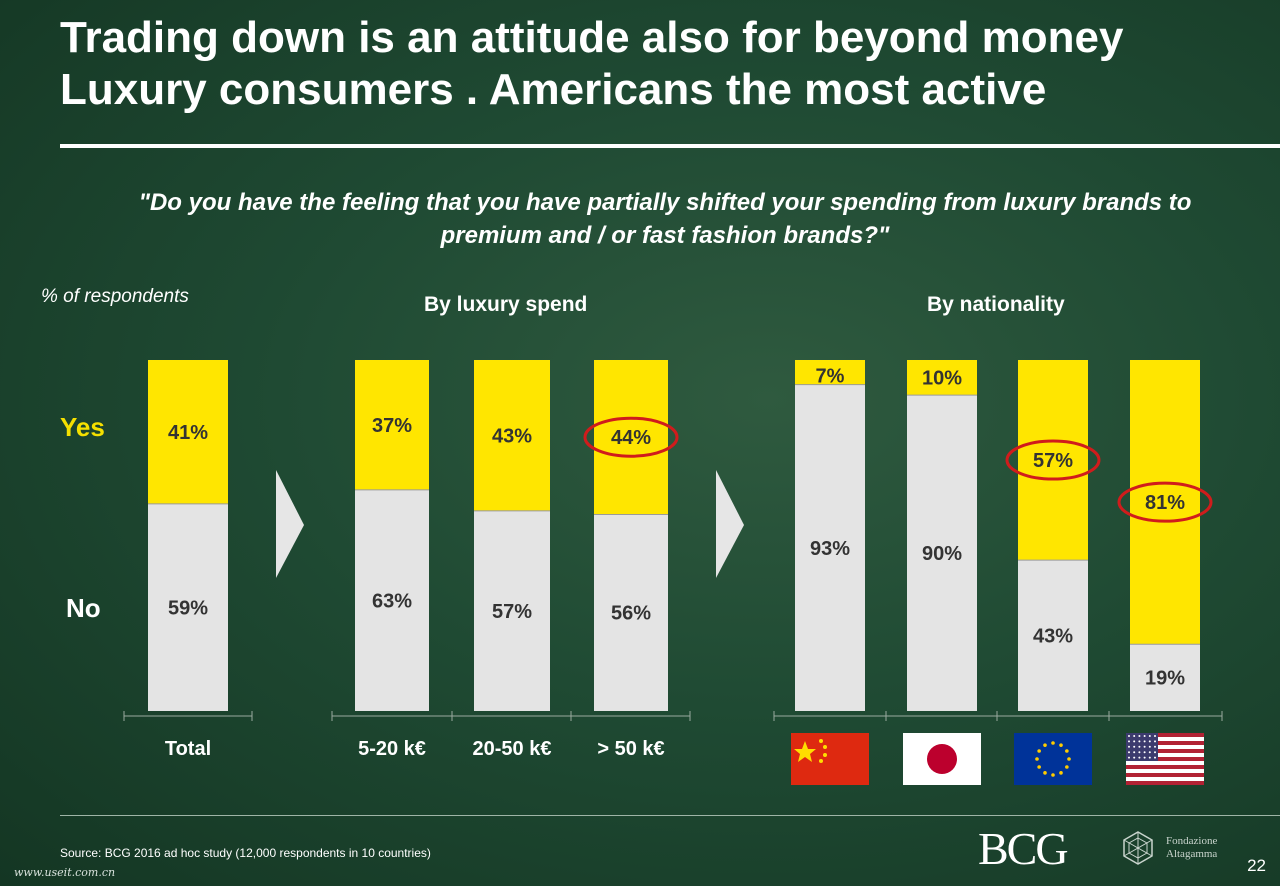 This screenshot has height=886, width=1280. Describe the element at coordinates (512, 749) in the screenshot. I see `category-label: 20-50 k€` at that location.